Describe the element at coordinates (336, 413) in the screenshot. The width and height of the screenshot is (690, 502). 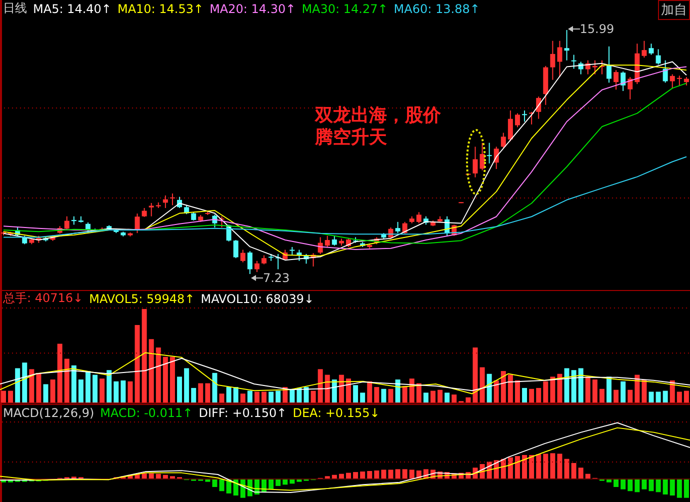
I see `text: DEA: +0.155↓` at that location.